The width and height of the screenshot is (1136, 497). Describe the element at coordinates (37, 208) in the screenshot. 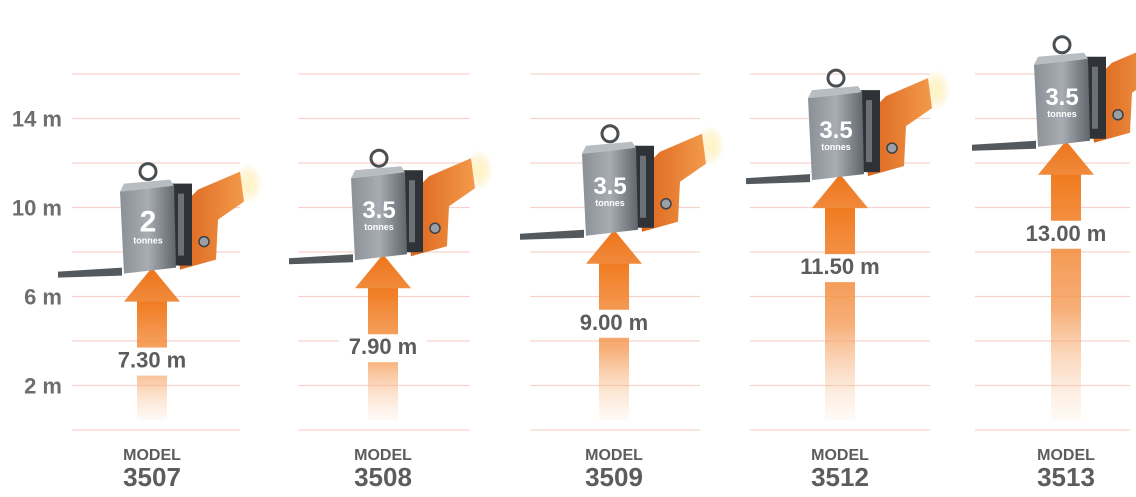

I see `y-tick-label: 10 m` at that location.